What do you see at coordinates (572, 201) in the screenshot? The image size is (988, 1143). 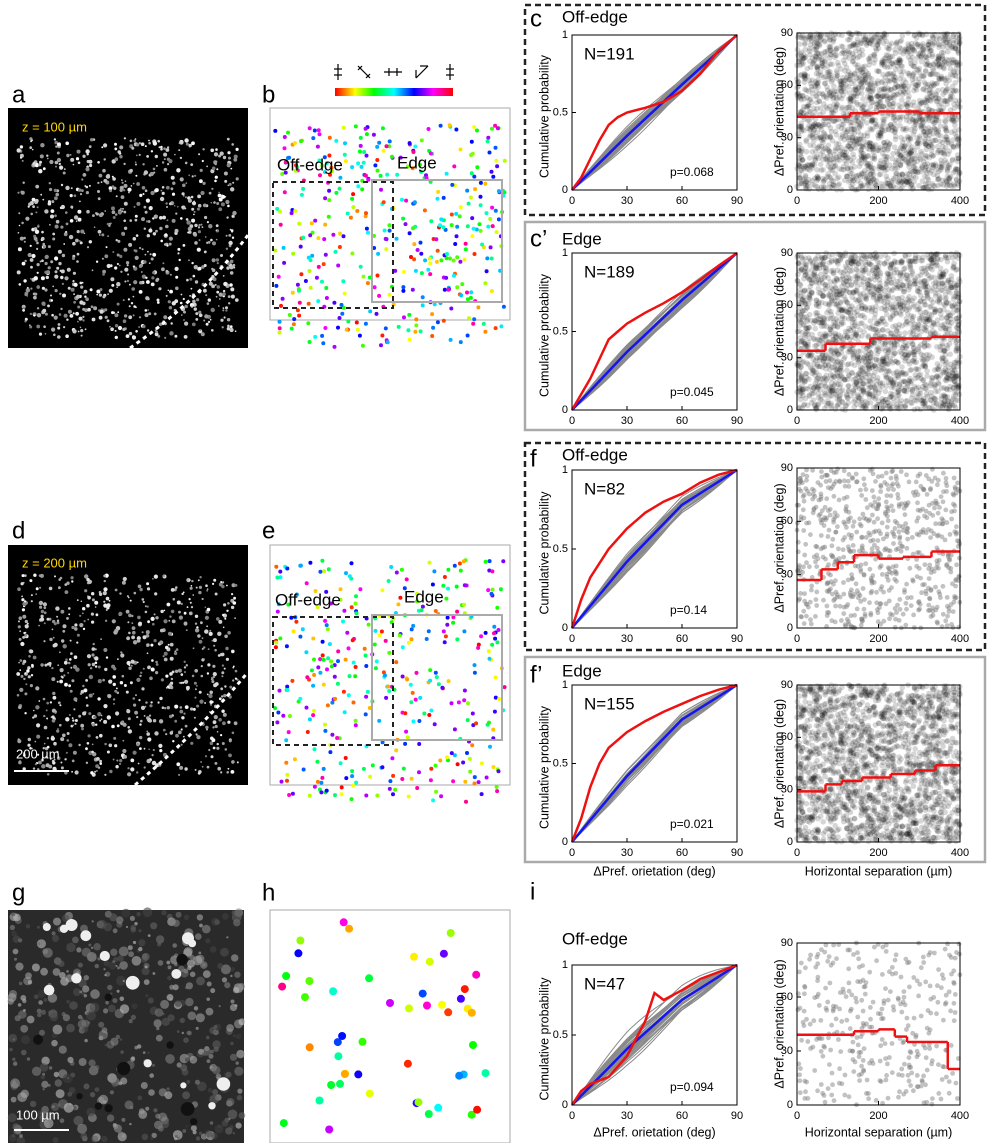 I see `x-tick-label: 0` at bounding box center [572, 201].